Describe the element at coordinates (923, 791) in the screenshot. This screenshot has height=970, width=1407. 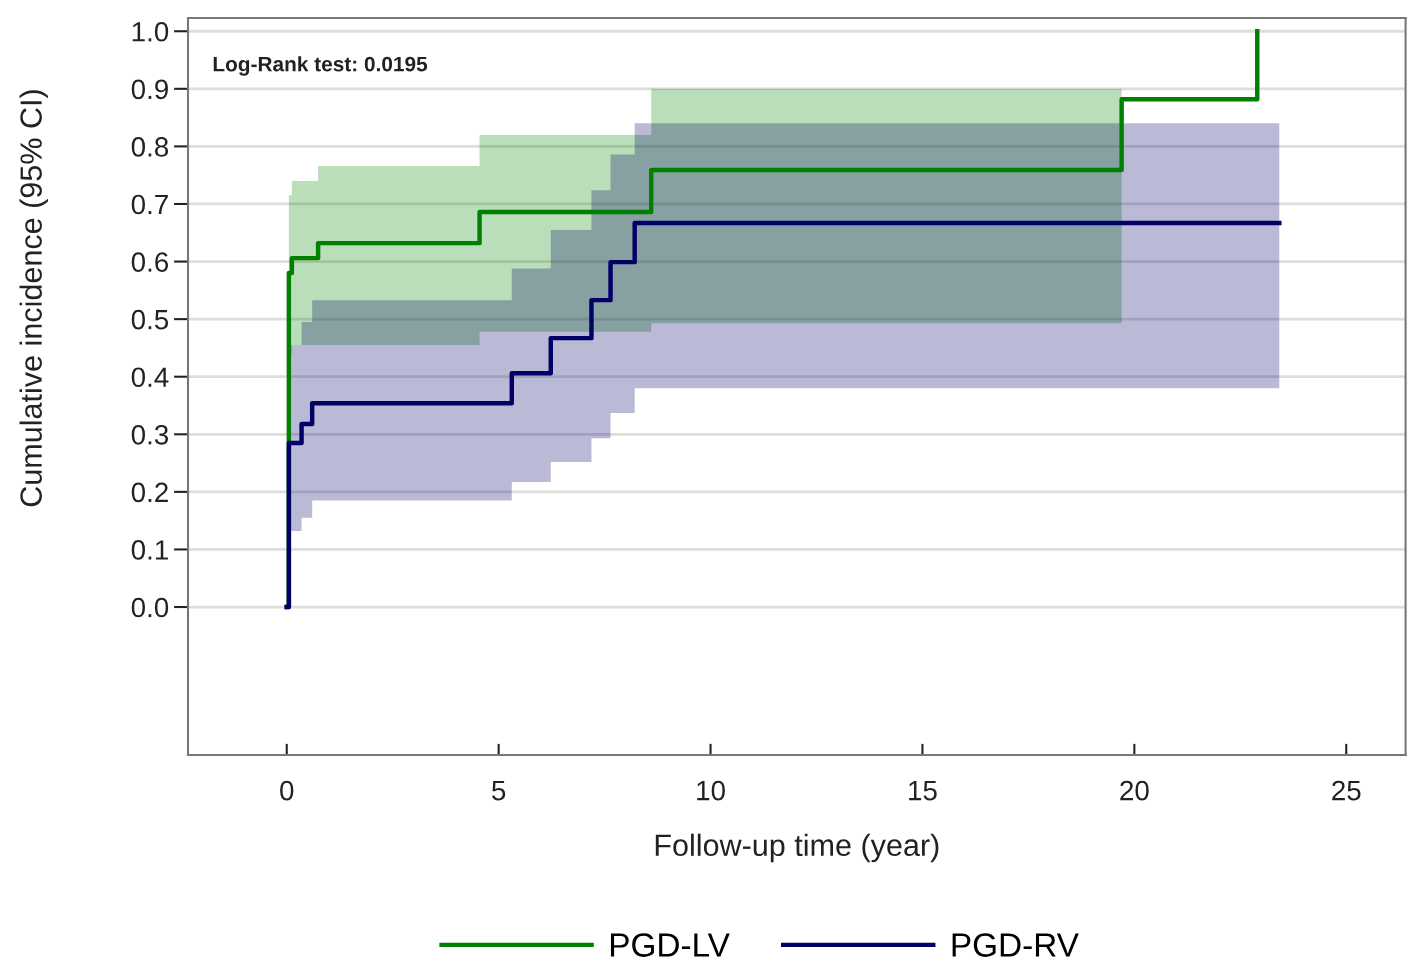
I see `x-tick-label: 15` at that location.